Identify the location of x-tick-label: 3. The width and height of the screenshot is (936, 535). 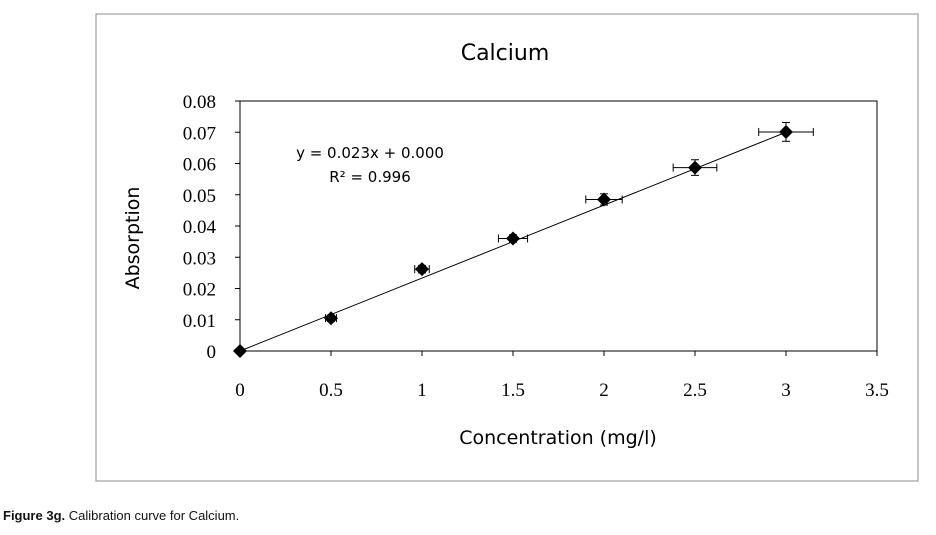
(786, 390).